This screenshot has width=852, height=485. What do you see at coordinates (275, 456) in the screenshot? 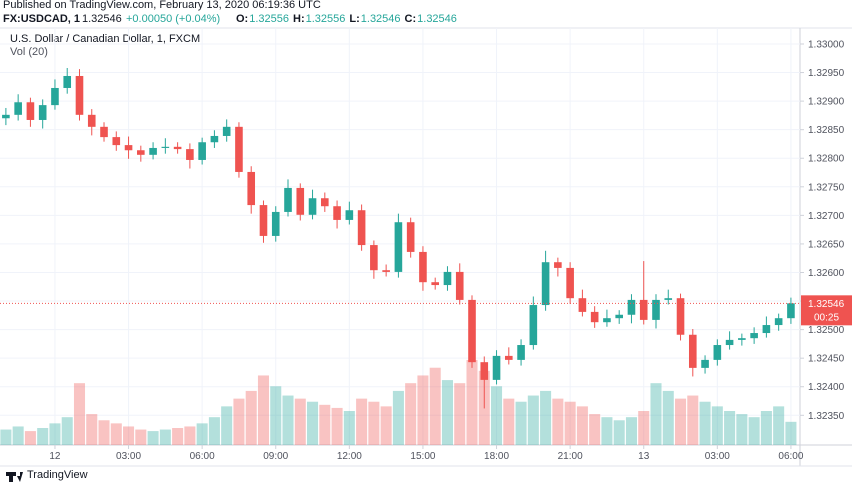
I see `x-tick-label: 09:00` at bounding box center [275, 456].